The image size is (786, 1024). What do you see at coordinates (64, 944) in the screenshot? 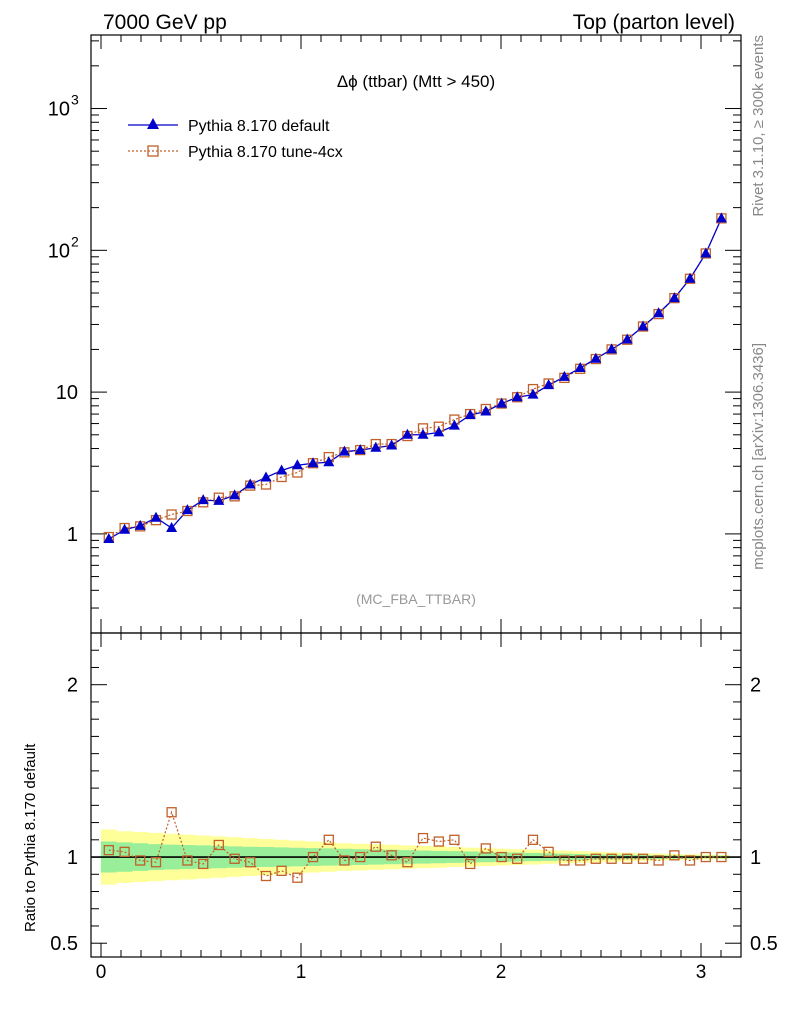
I see `ratio-tick-label-left: 0.5` at bounding box center [64, 944].